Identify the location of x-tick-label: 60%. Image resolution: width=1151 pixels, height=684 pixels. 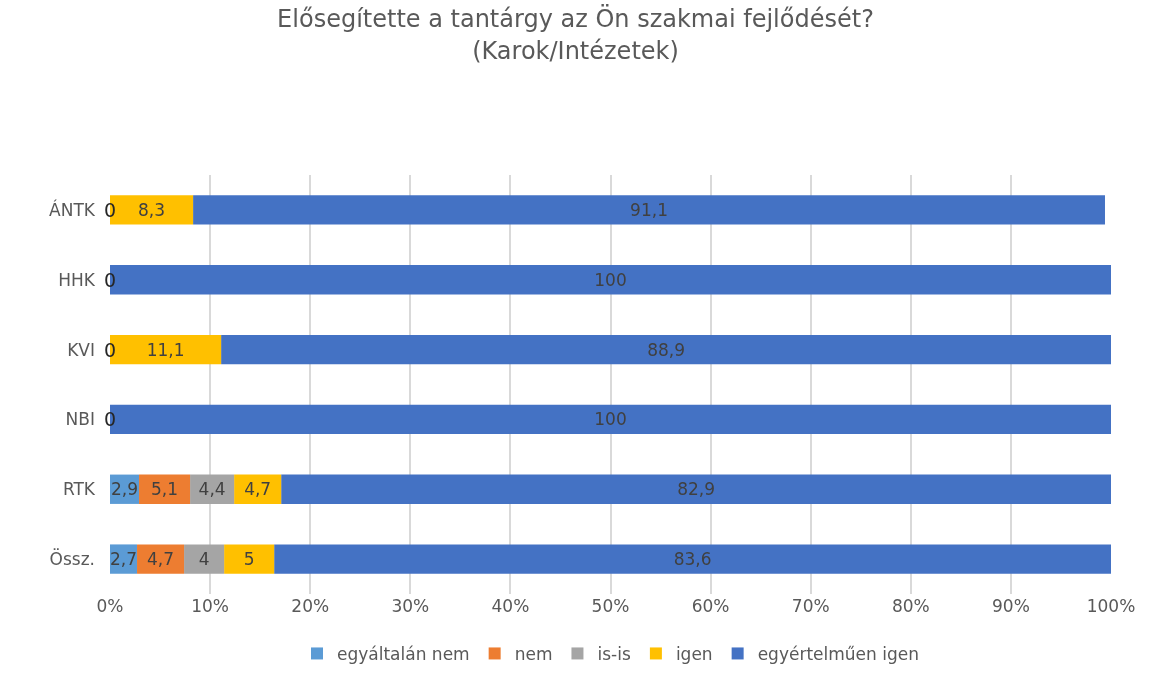
(710, 606).